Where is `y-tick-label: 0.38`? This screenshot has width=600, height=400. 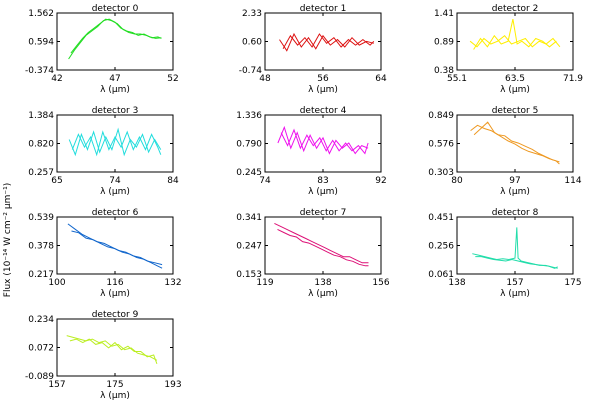
y-tick-label: 0.38 is located at coordinates (444, 71).